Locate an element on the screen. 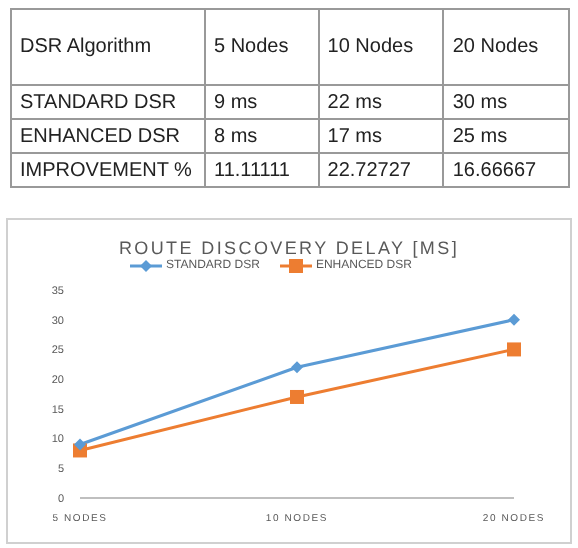 Image resolution: width=578 pixels, height=548 pixels. text: ENHANCED DSR is located at coordinates (100, 136).